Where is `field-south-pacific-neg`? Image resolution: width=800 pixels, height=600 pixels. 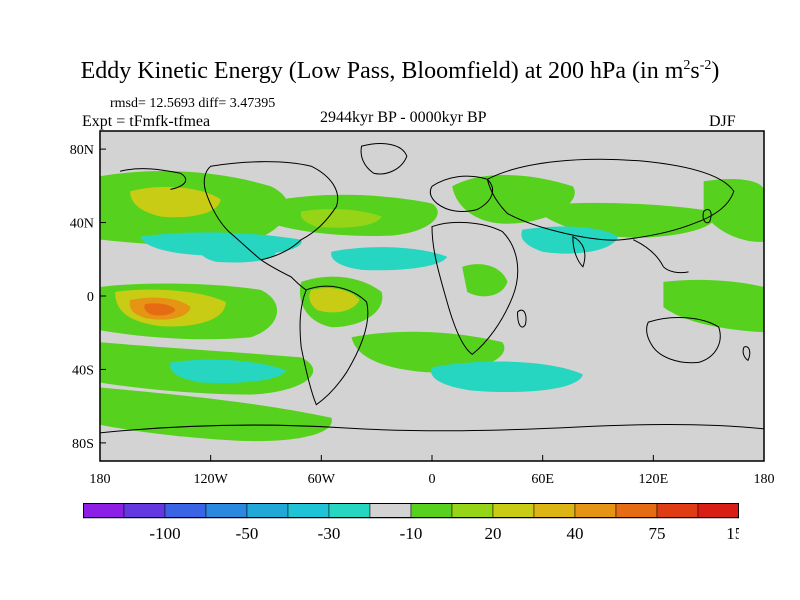
field-south-pacific-neg is located at coordinates (228, 371).